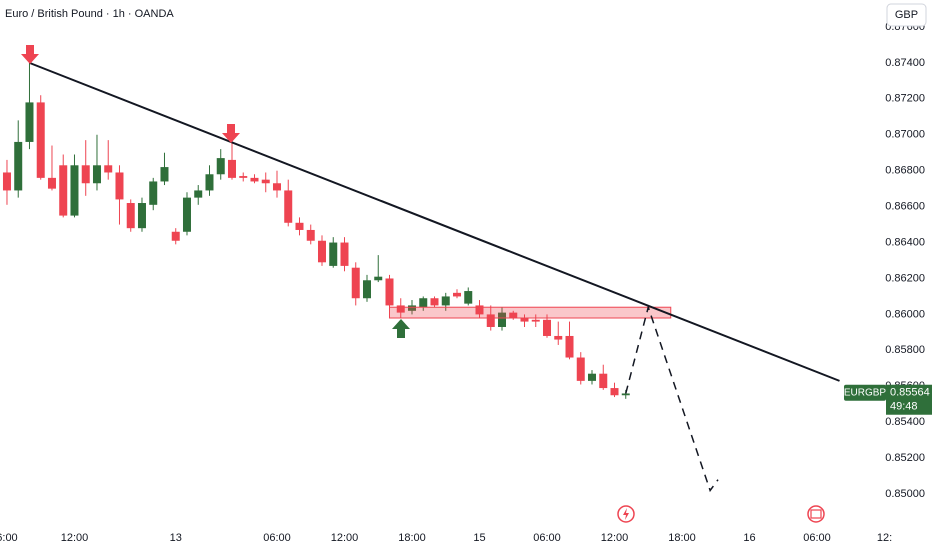  Describe the element at coordinates (749, 538) in the screenshot. I see `x-tick-label: 16` at that location.